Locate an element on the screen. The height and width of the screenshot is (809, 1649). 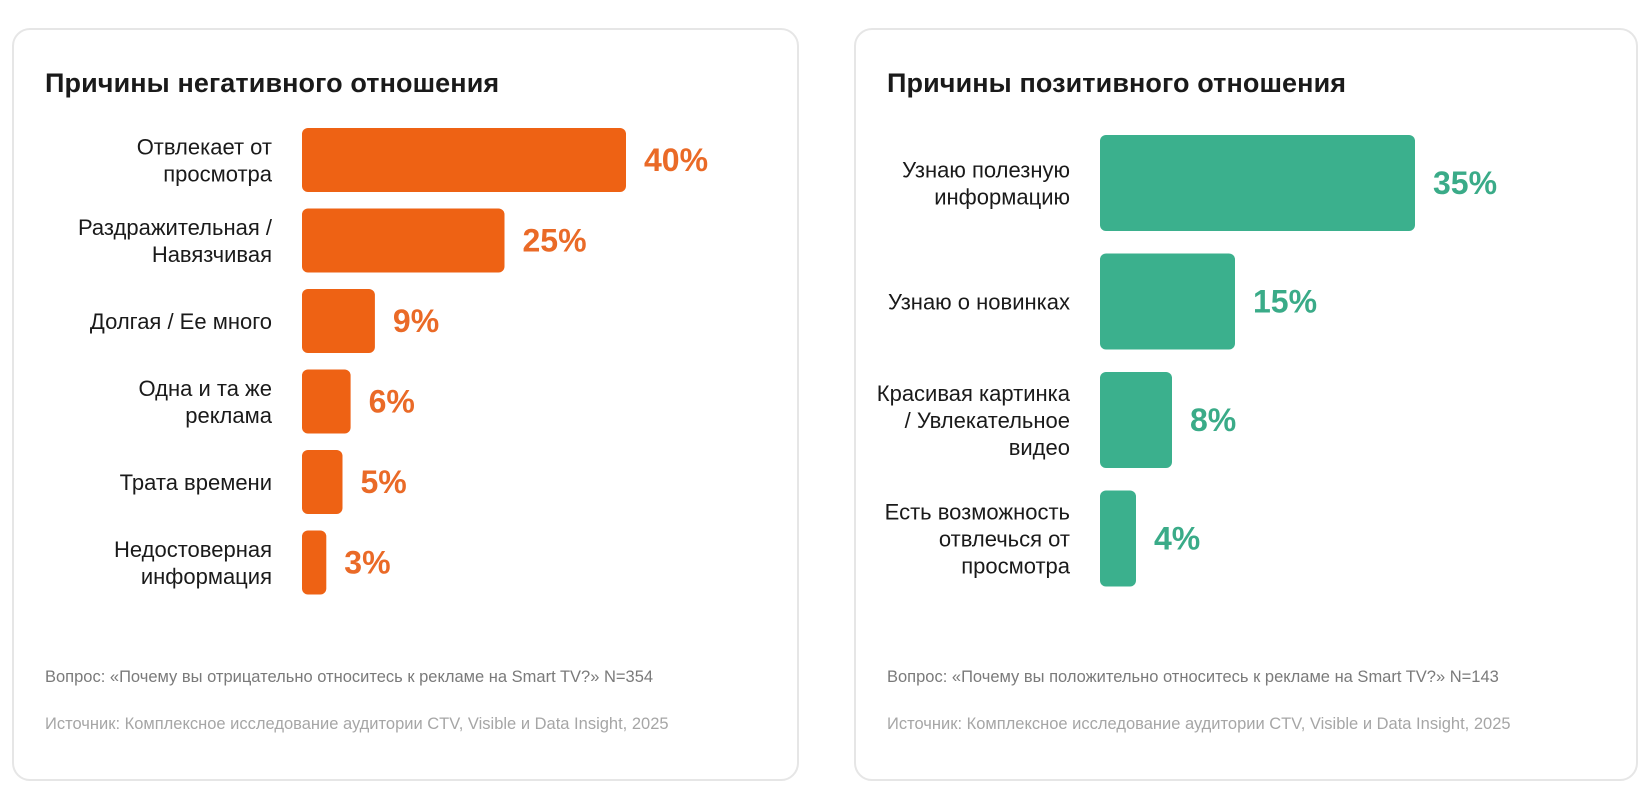
category-label: Узнаю полезную информацию is located at coordinates (986, 184).